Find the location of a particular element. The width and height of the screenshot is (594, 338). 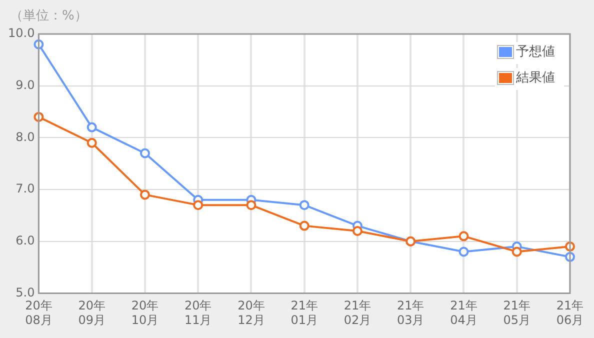

x-tick-label: 20年 10月 is located at coordinates (145, 312).